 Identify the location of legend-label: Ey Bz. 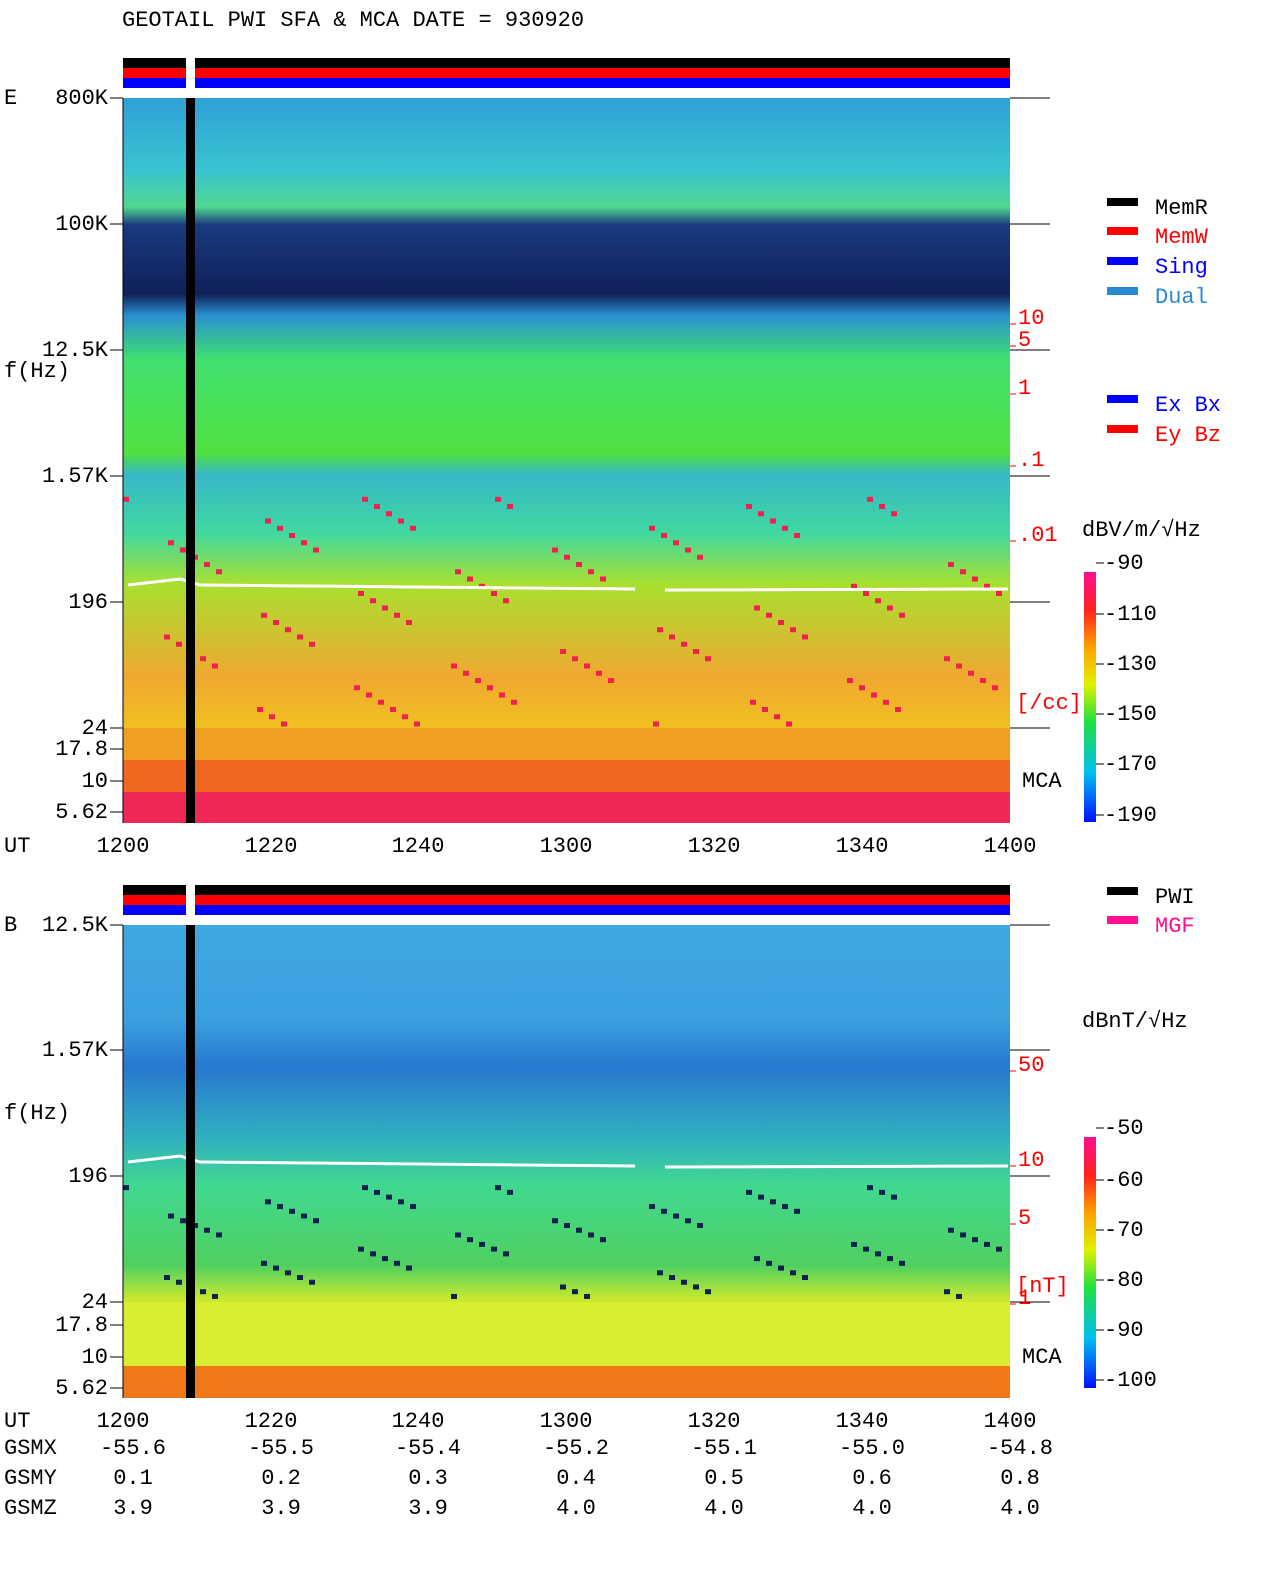
(1188, 435).